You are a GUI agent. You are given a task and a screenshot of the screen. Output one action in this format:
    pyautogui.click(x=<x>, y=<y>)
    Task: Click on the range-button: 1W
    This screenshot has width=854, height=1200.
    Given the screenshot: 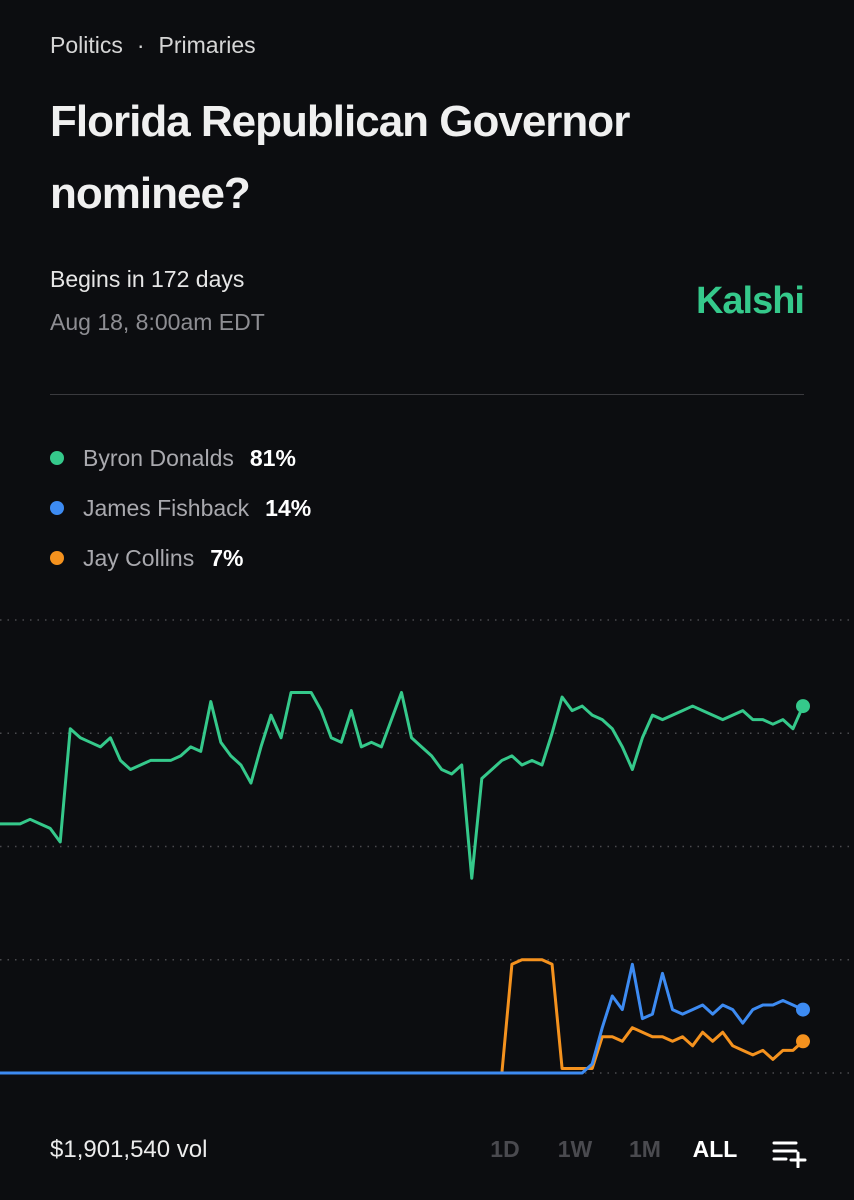 What is the action you would take?
    pyautogui.click(x=575, y=1149)
    